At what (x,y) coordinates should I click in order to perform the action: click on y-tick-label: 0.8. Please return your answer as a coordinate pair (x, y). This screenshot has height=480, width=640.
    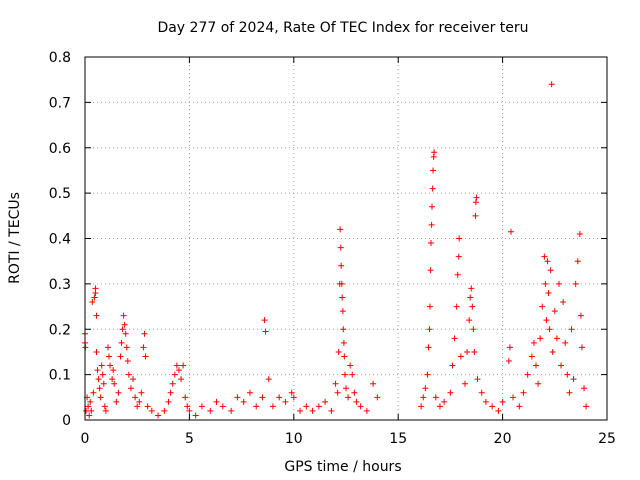
    Looking at the image, I should click on (60, 58).